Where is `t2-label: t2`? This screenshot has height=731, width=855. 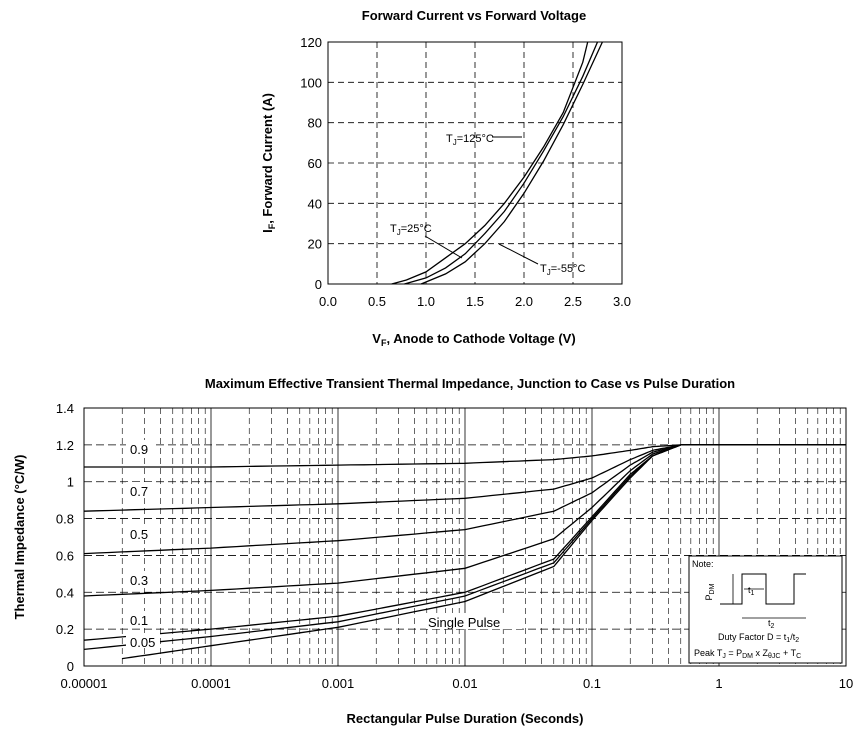 t2-label: t2 is located at coordinates (771, 624).